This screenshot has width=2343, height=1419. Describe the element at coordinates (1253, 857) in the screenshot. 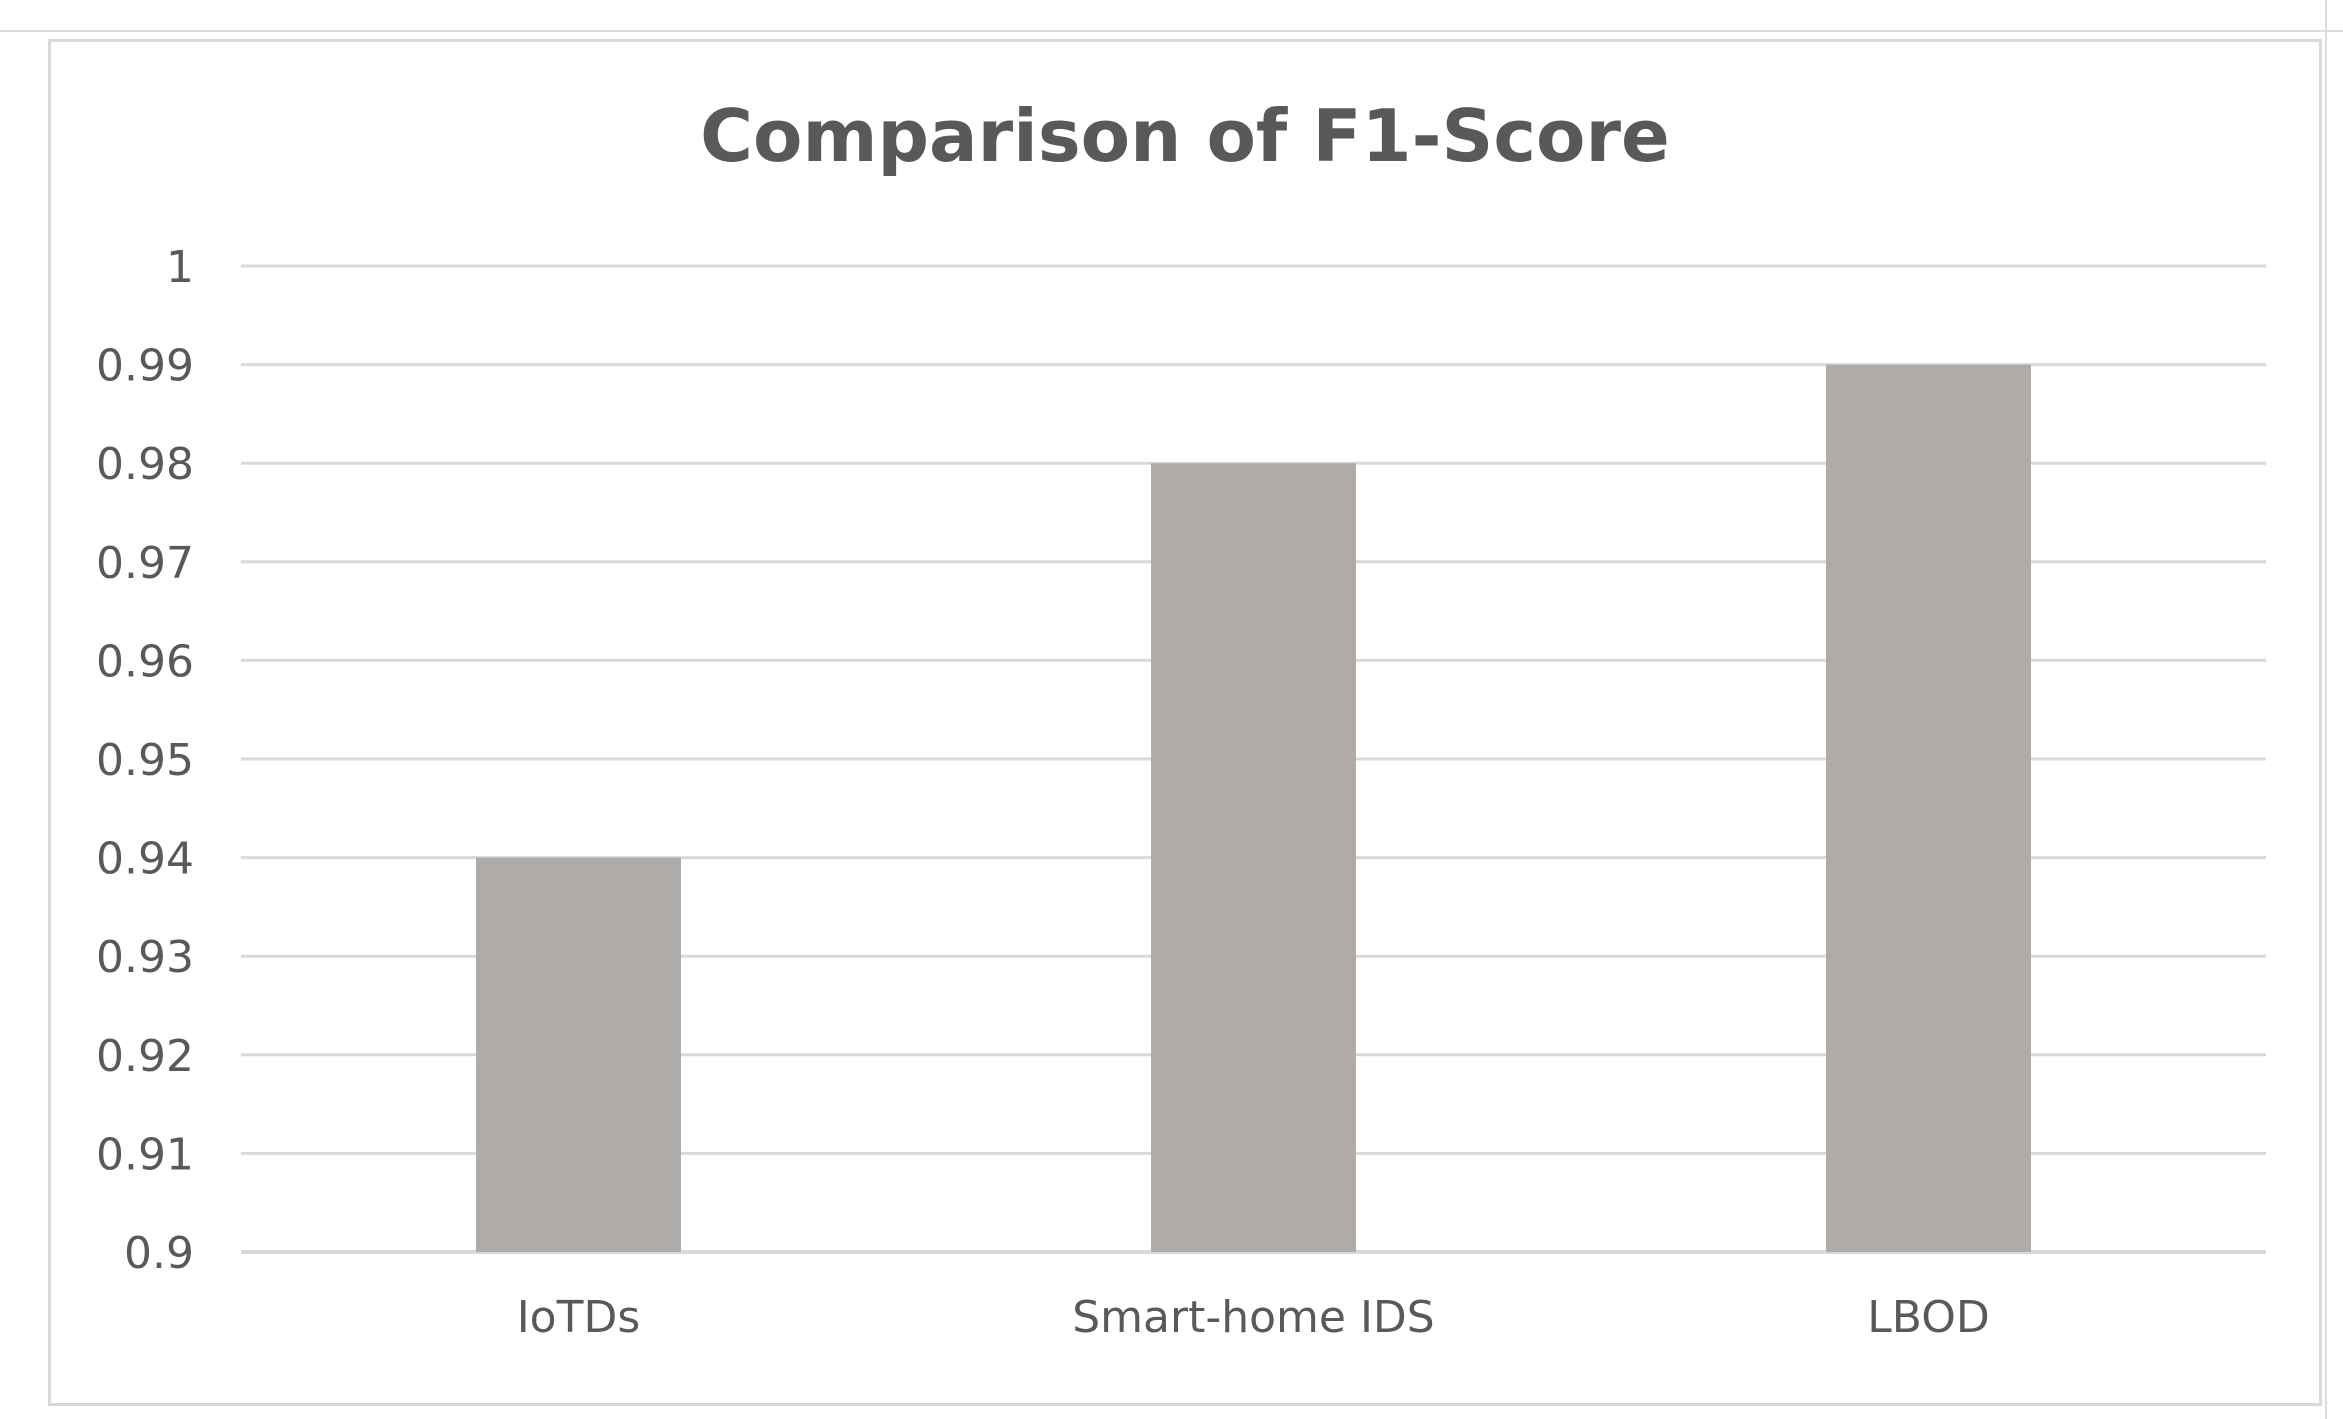

I see `bar-smart-home-ids` at that location.